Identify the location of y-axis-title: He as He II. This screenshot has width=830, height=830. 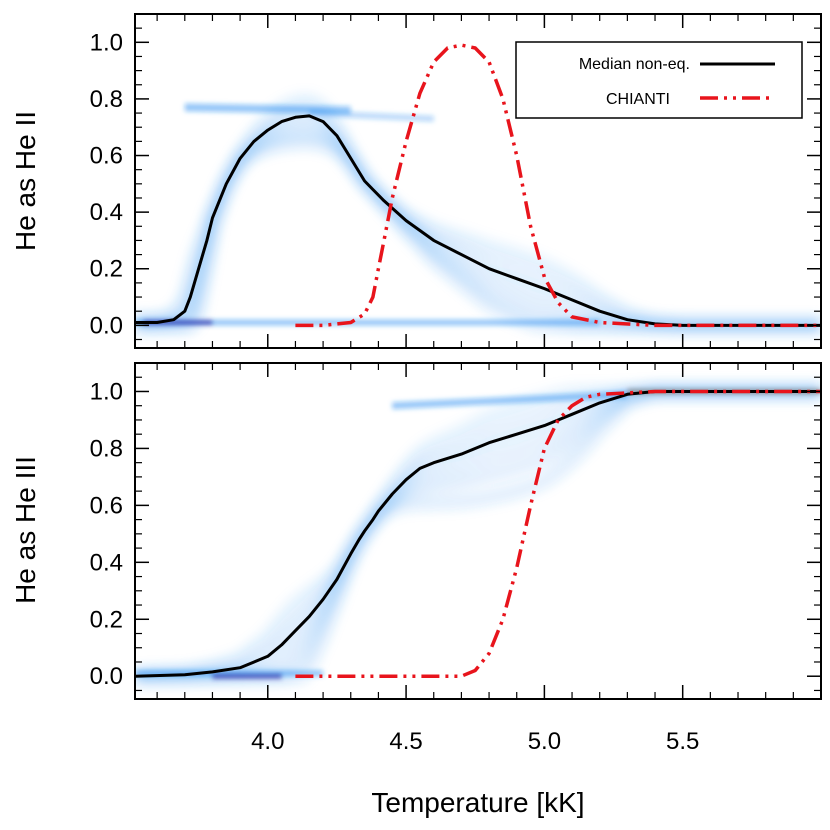
(25, 181).